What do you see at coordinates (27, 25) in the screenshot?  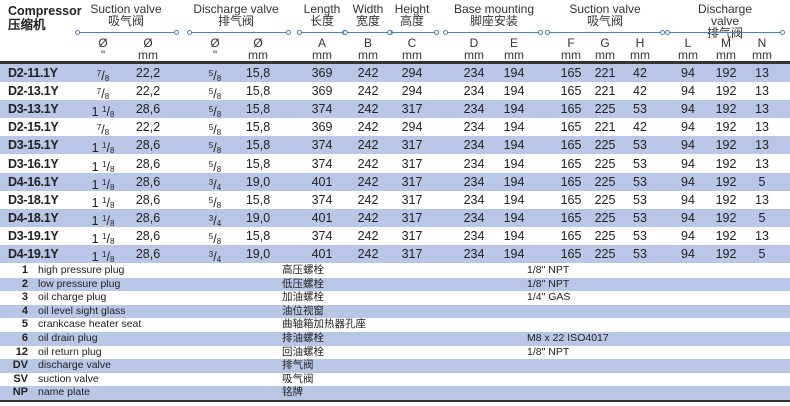 I see `compressor-label-cn: 压缩机` at bounding box center [27, 25].